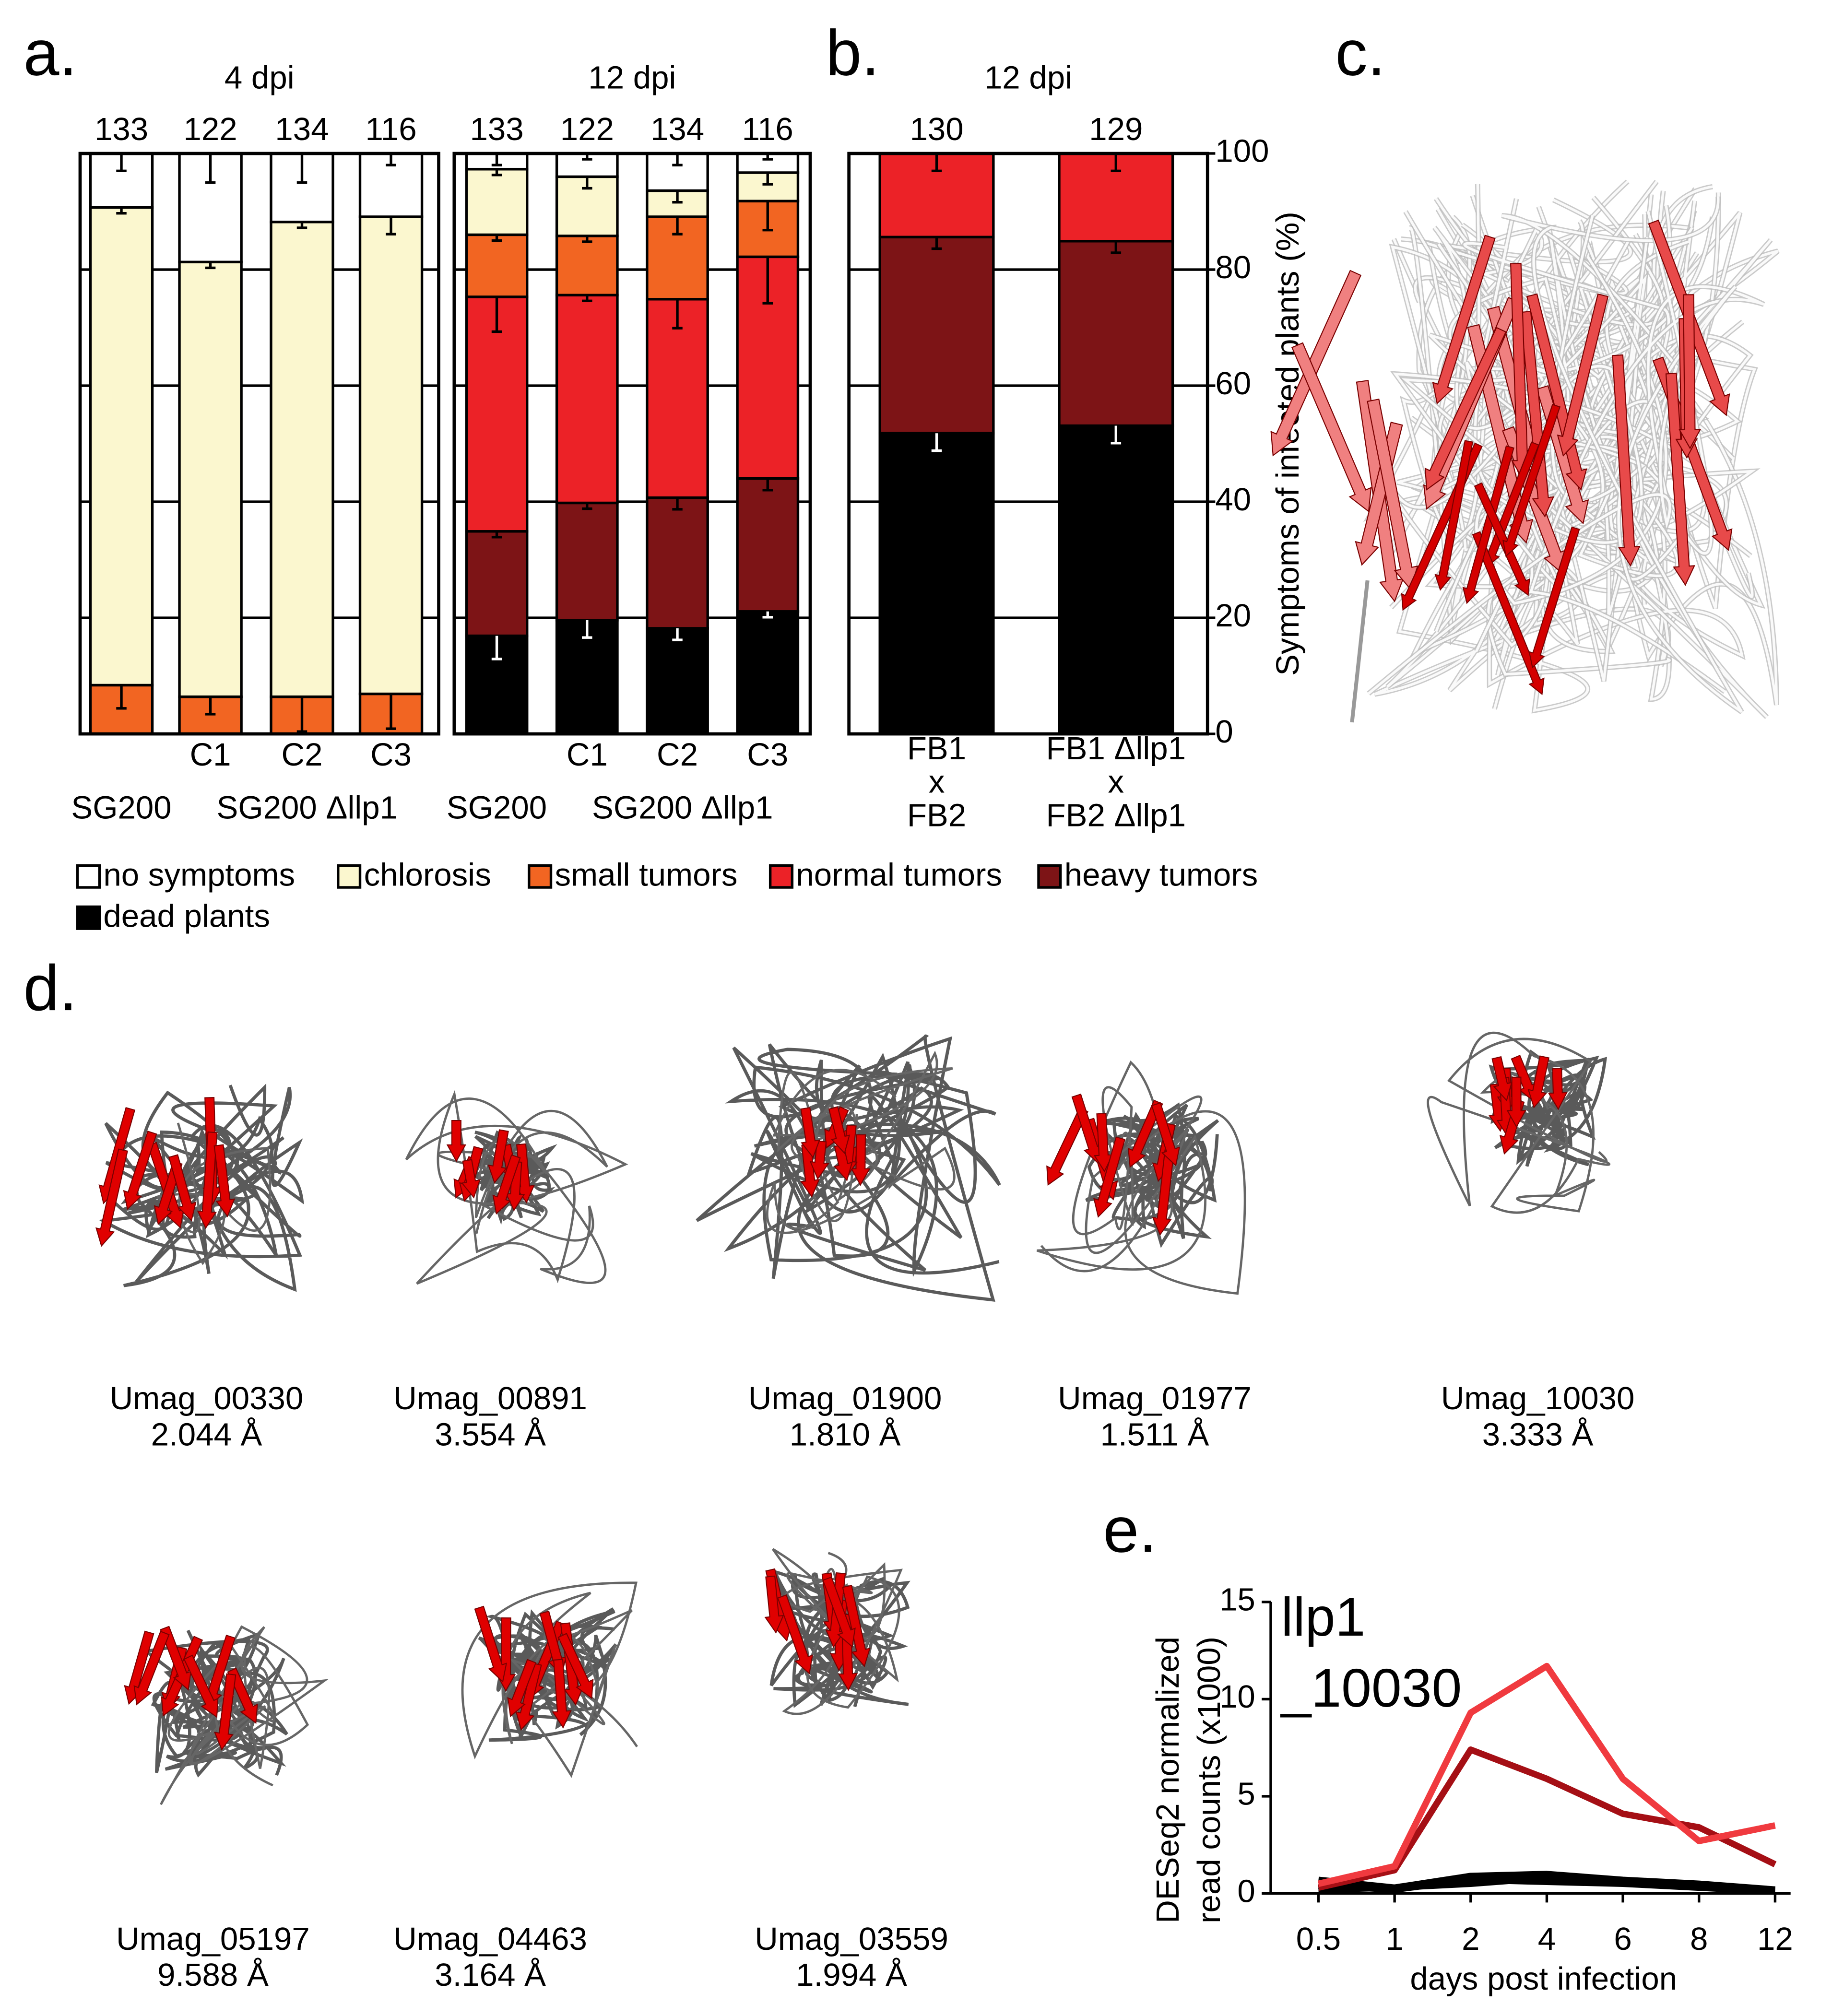 The height and width of the screenshot is (2016, 1832). What do you see at coordinates (1237, 1600) in the screenshot?
I see `y-tick-label: 15` at bounding box center [1237, 1600].